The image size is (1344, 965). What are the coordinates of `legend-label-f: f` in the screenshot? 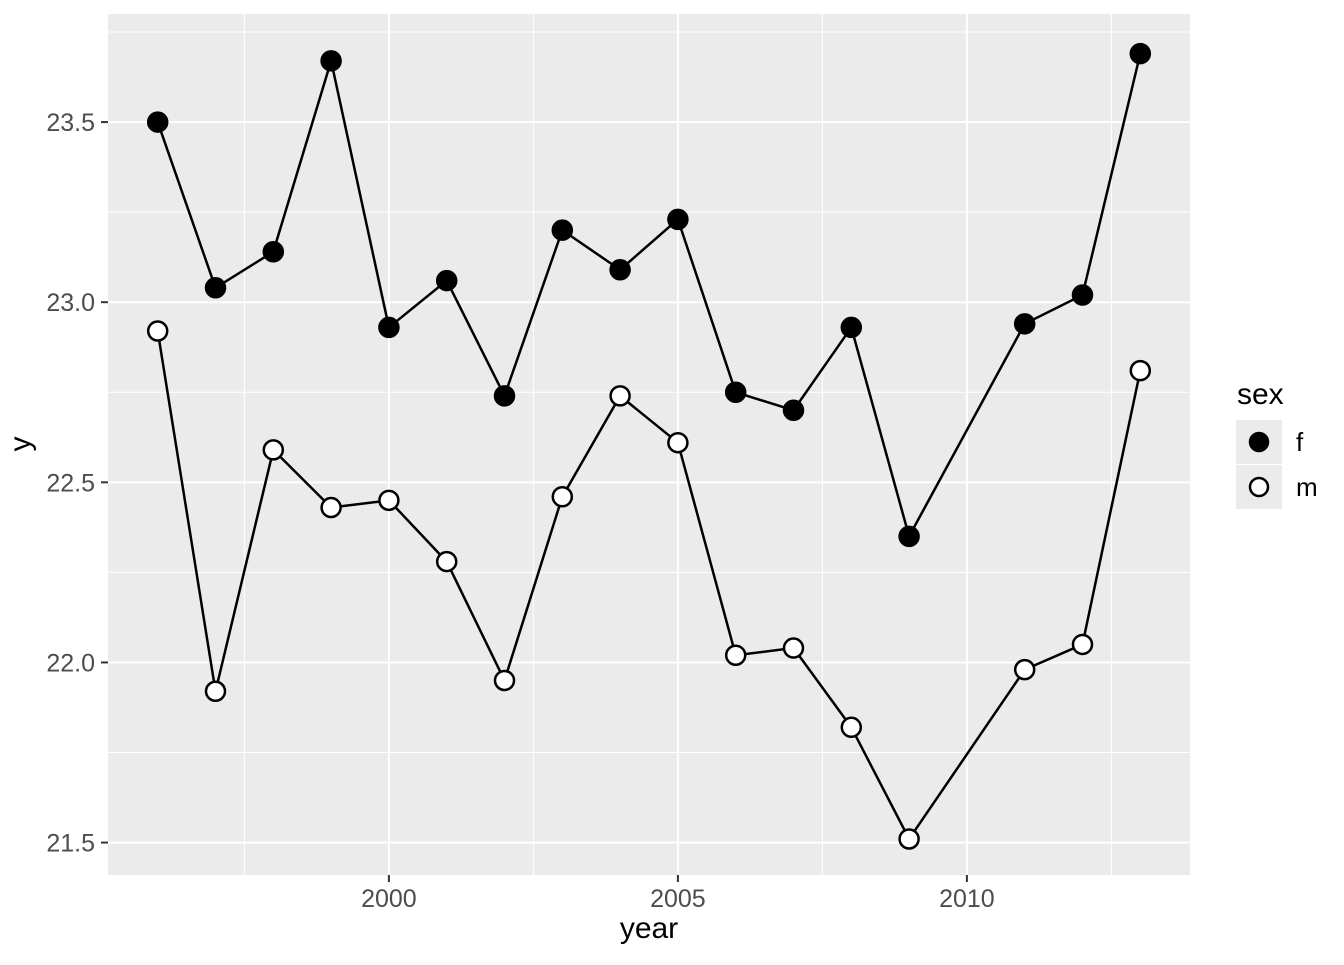 It's located at (1300, 442).